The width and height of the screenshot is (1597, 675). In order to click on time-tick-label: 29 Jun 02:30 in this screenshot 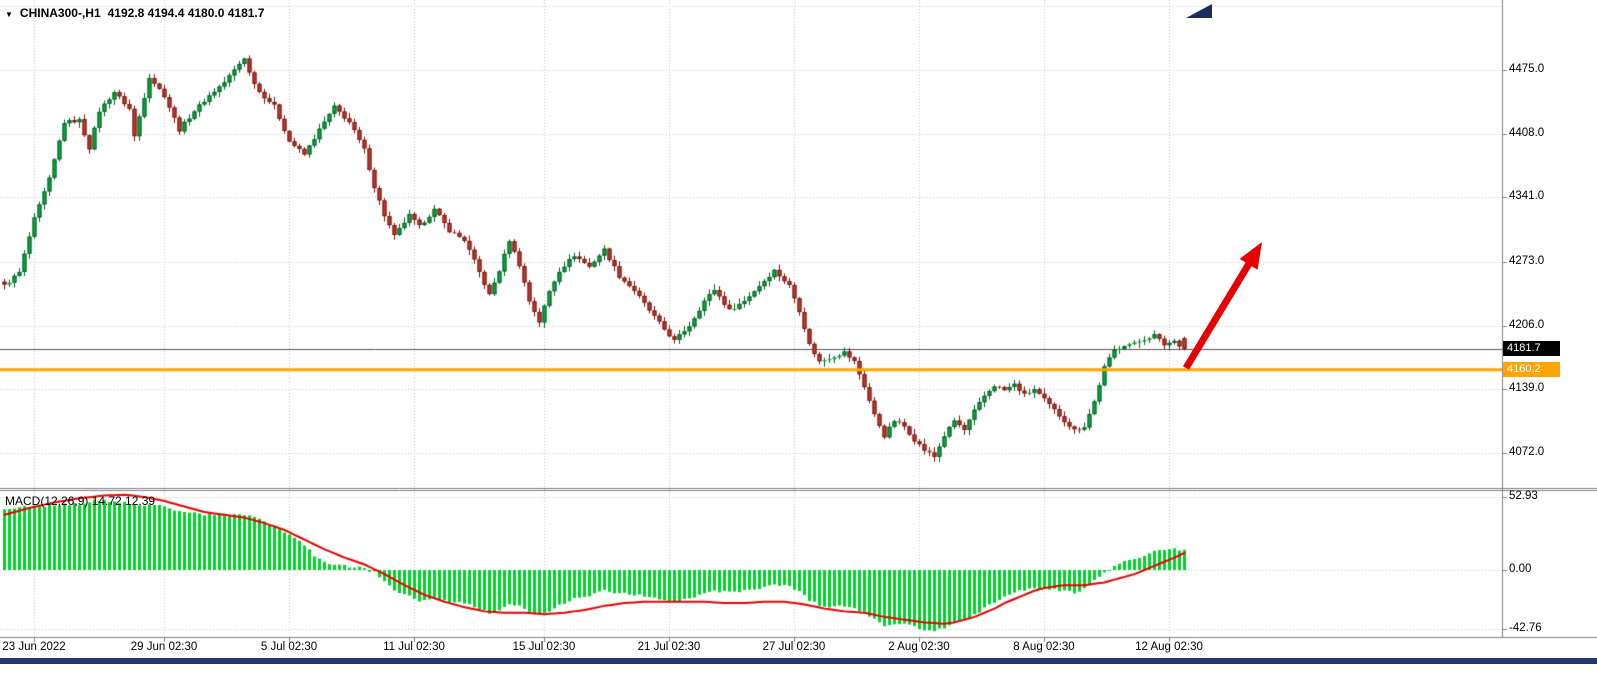, I will do `click(164, 647)`.